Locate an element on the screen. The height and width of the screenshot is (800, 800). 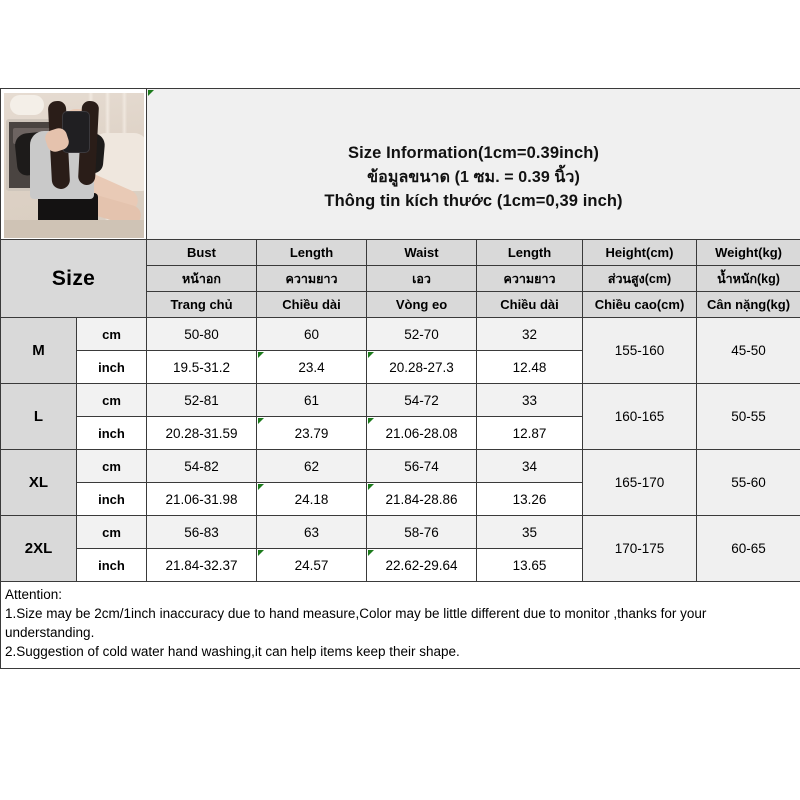
cell-length-bottom-cm: 34 is located at coordinates (529, 466).